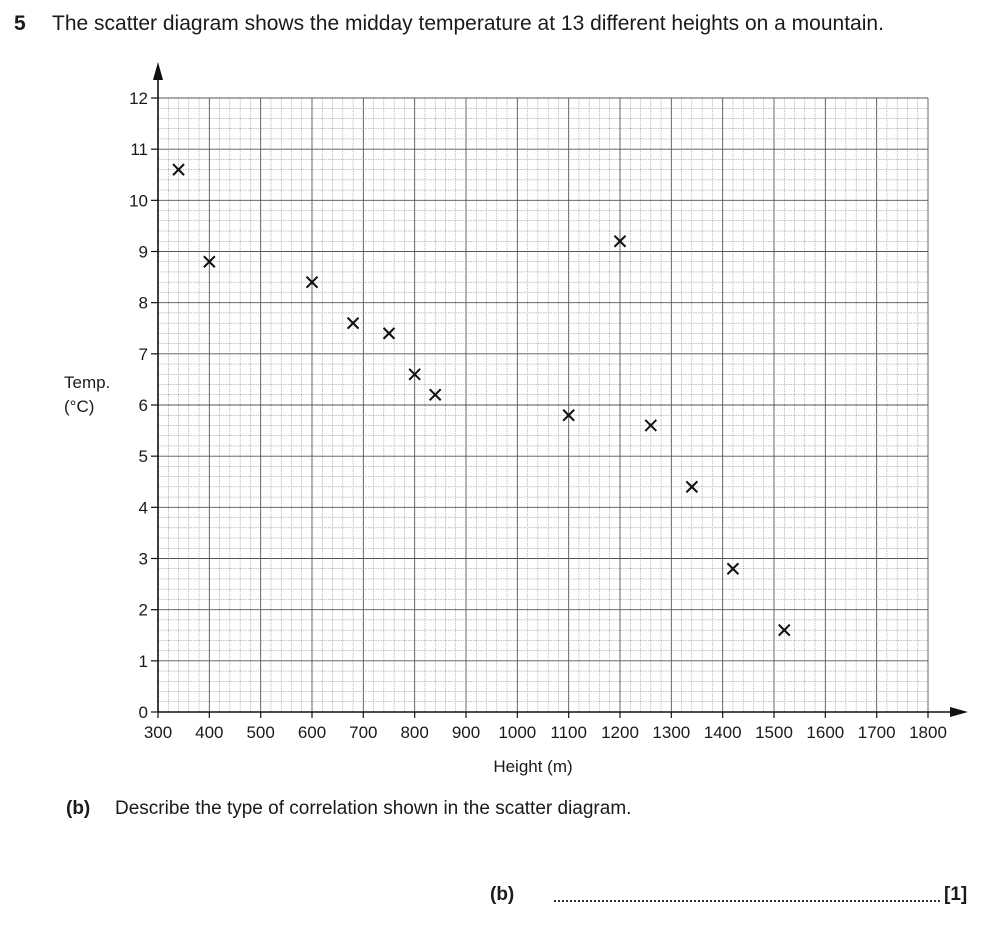 This screenshot has width=1000, height=927. I want to click on y-tick-label: 0, so click(143, 712).